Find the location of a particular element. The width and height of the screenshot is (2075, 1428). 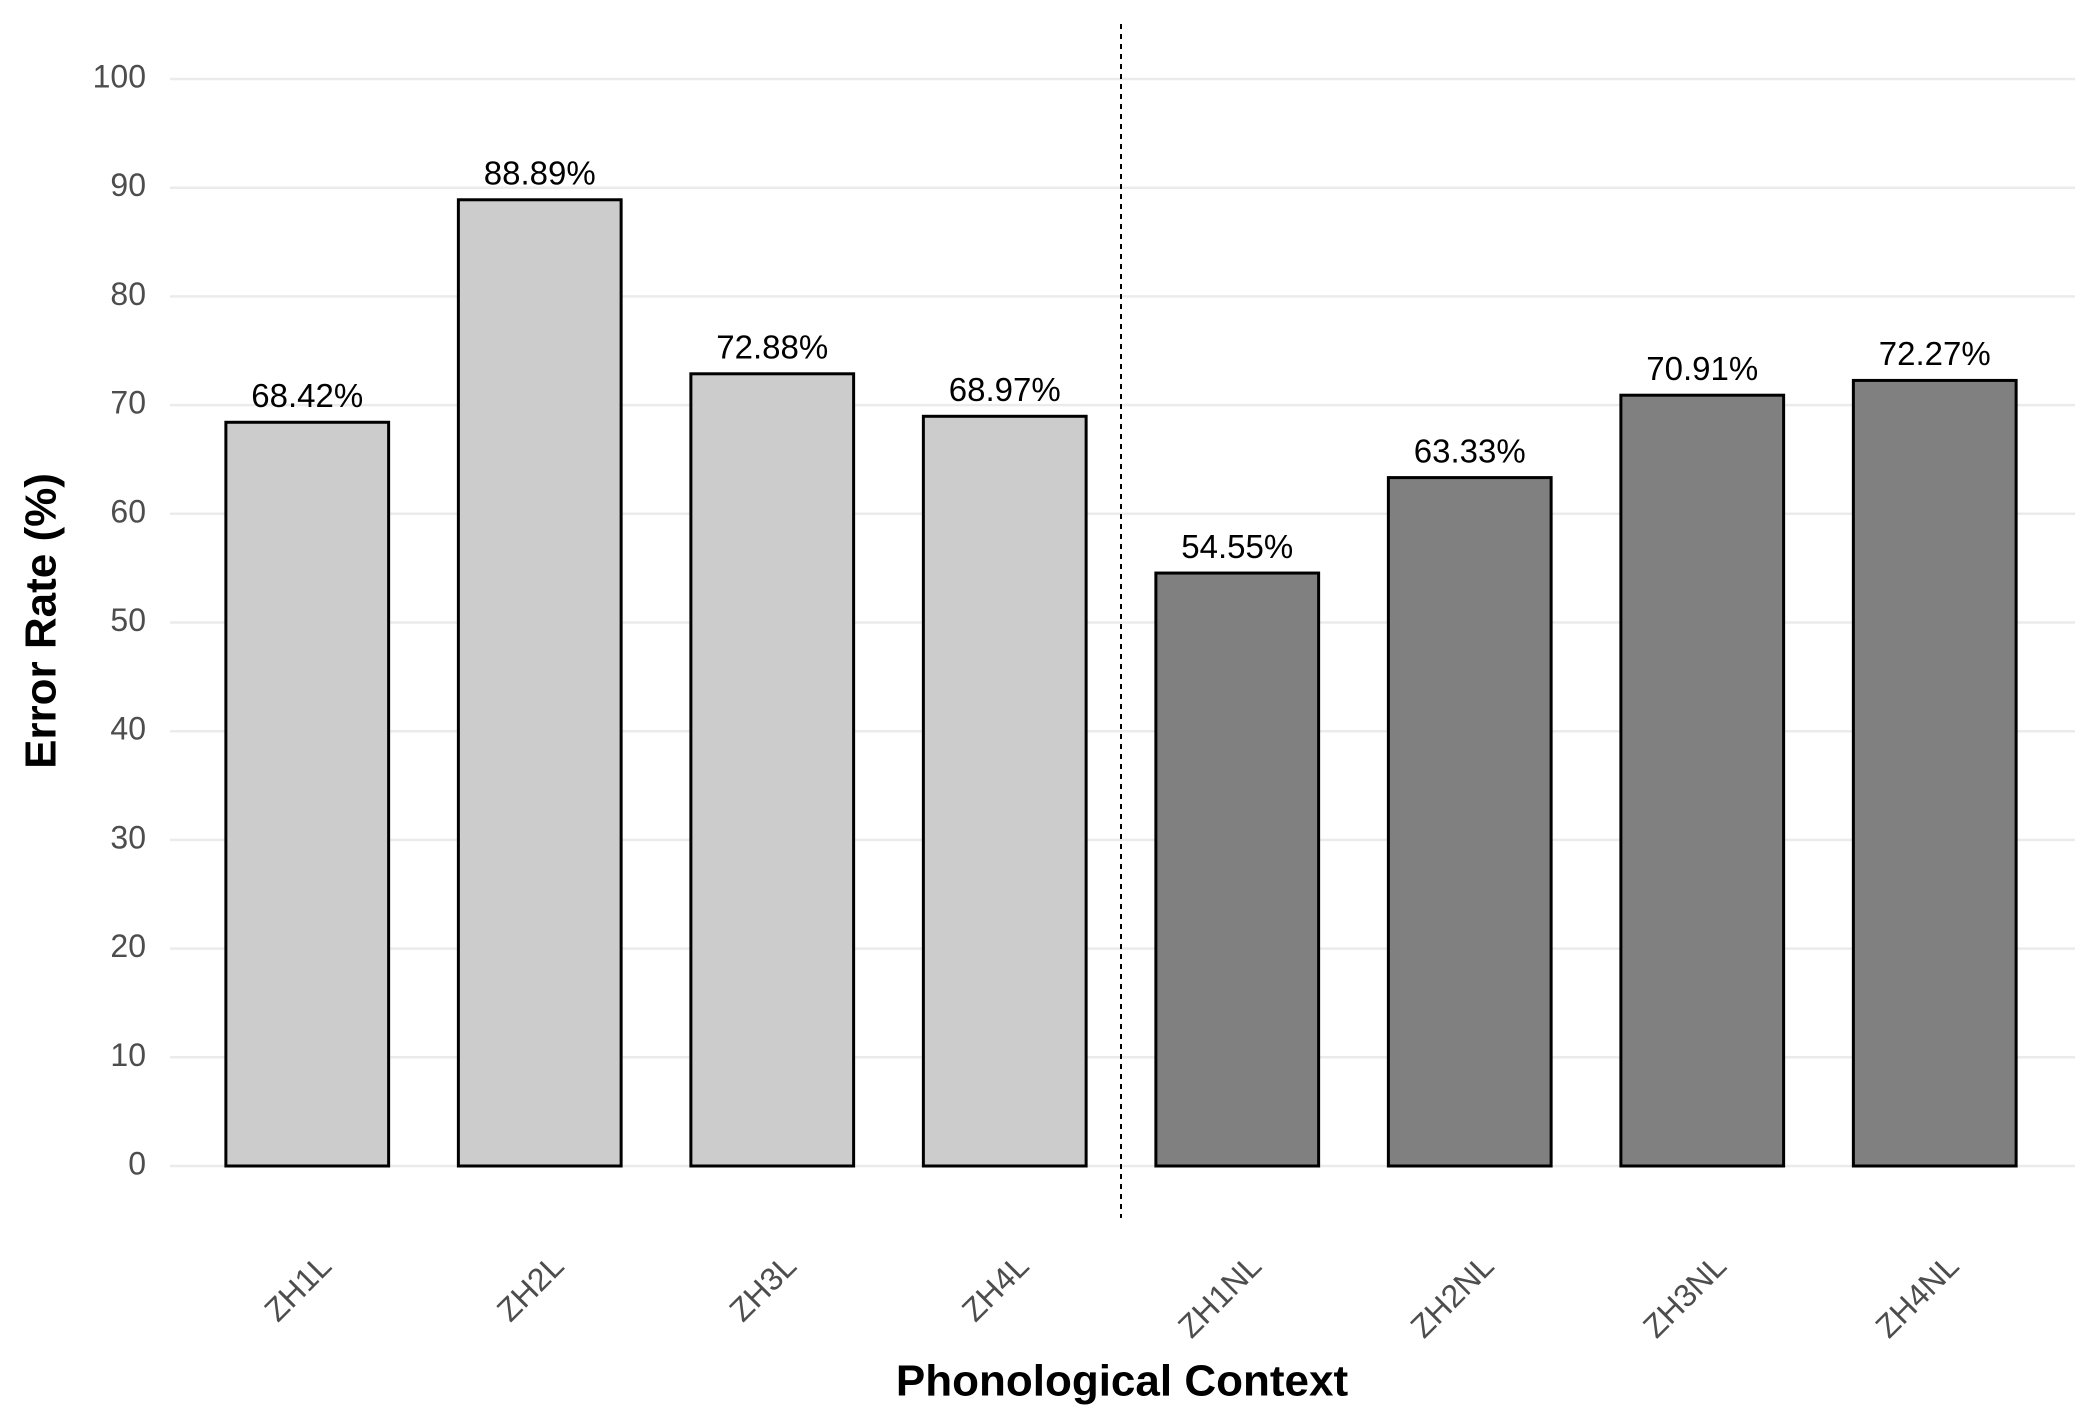

value-label: 68.42% is located at coordinates (307, 395).